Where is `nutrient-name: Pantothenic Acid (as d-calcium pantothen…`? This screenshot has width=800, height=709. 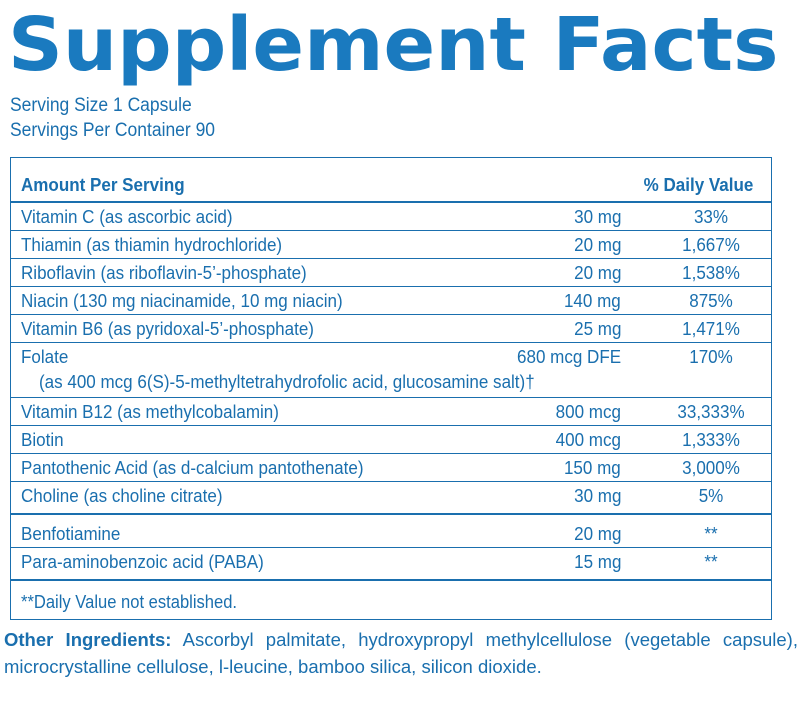 nutrient-name: Pantothenic Acid (as d-calcium pantothen… is located at coordinates (192, 467).